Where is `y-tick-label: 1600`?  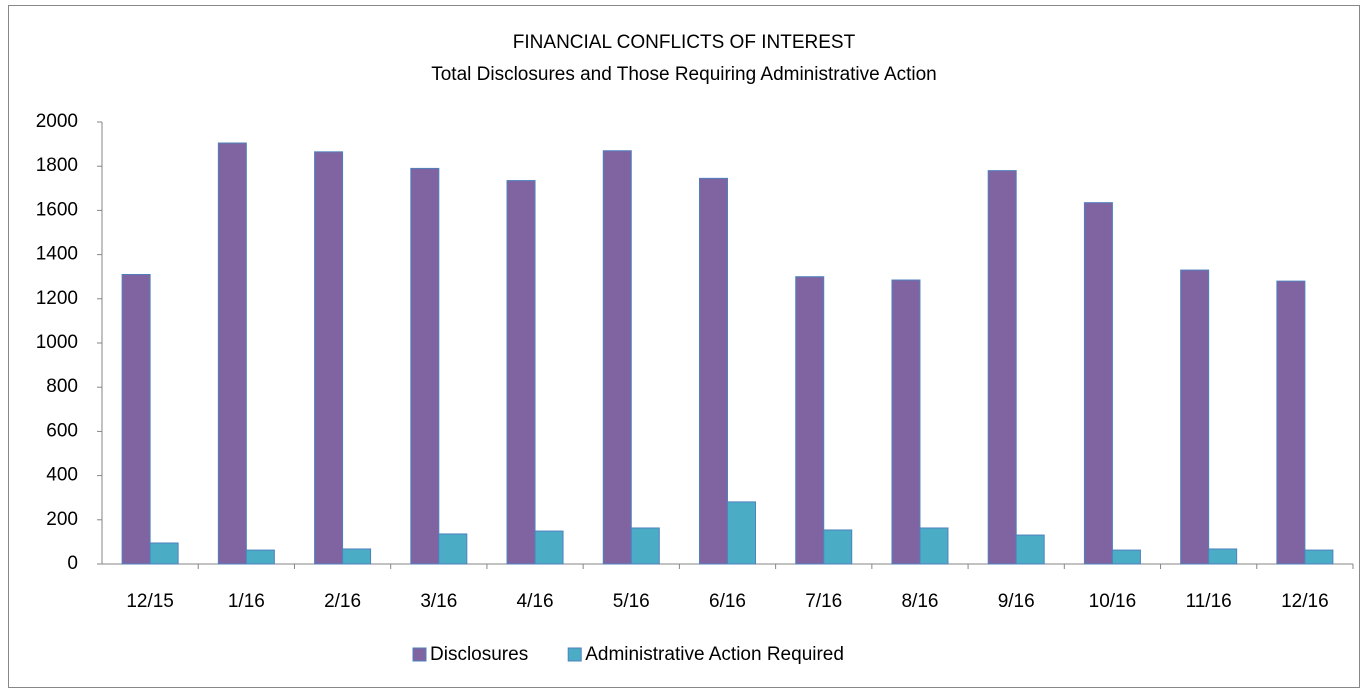
y-tick-label: 1600 is located at coordinates (57, 209).